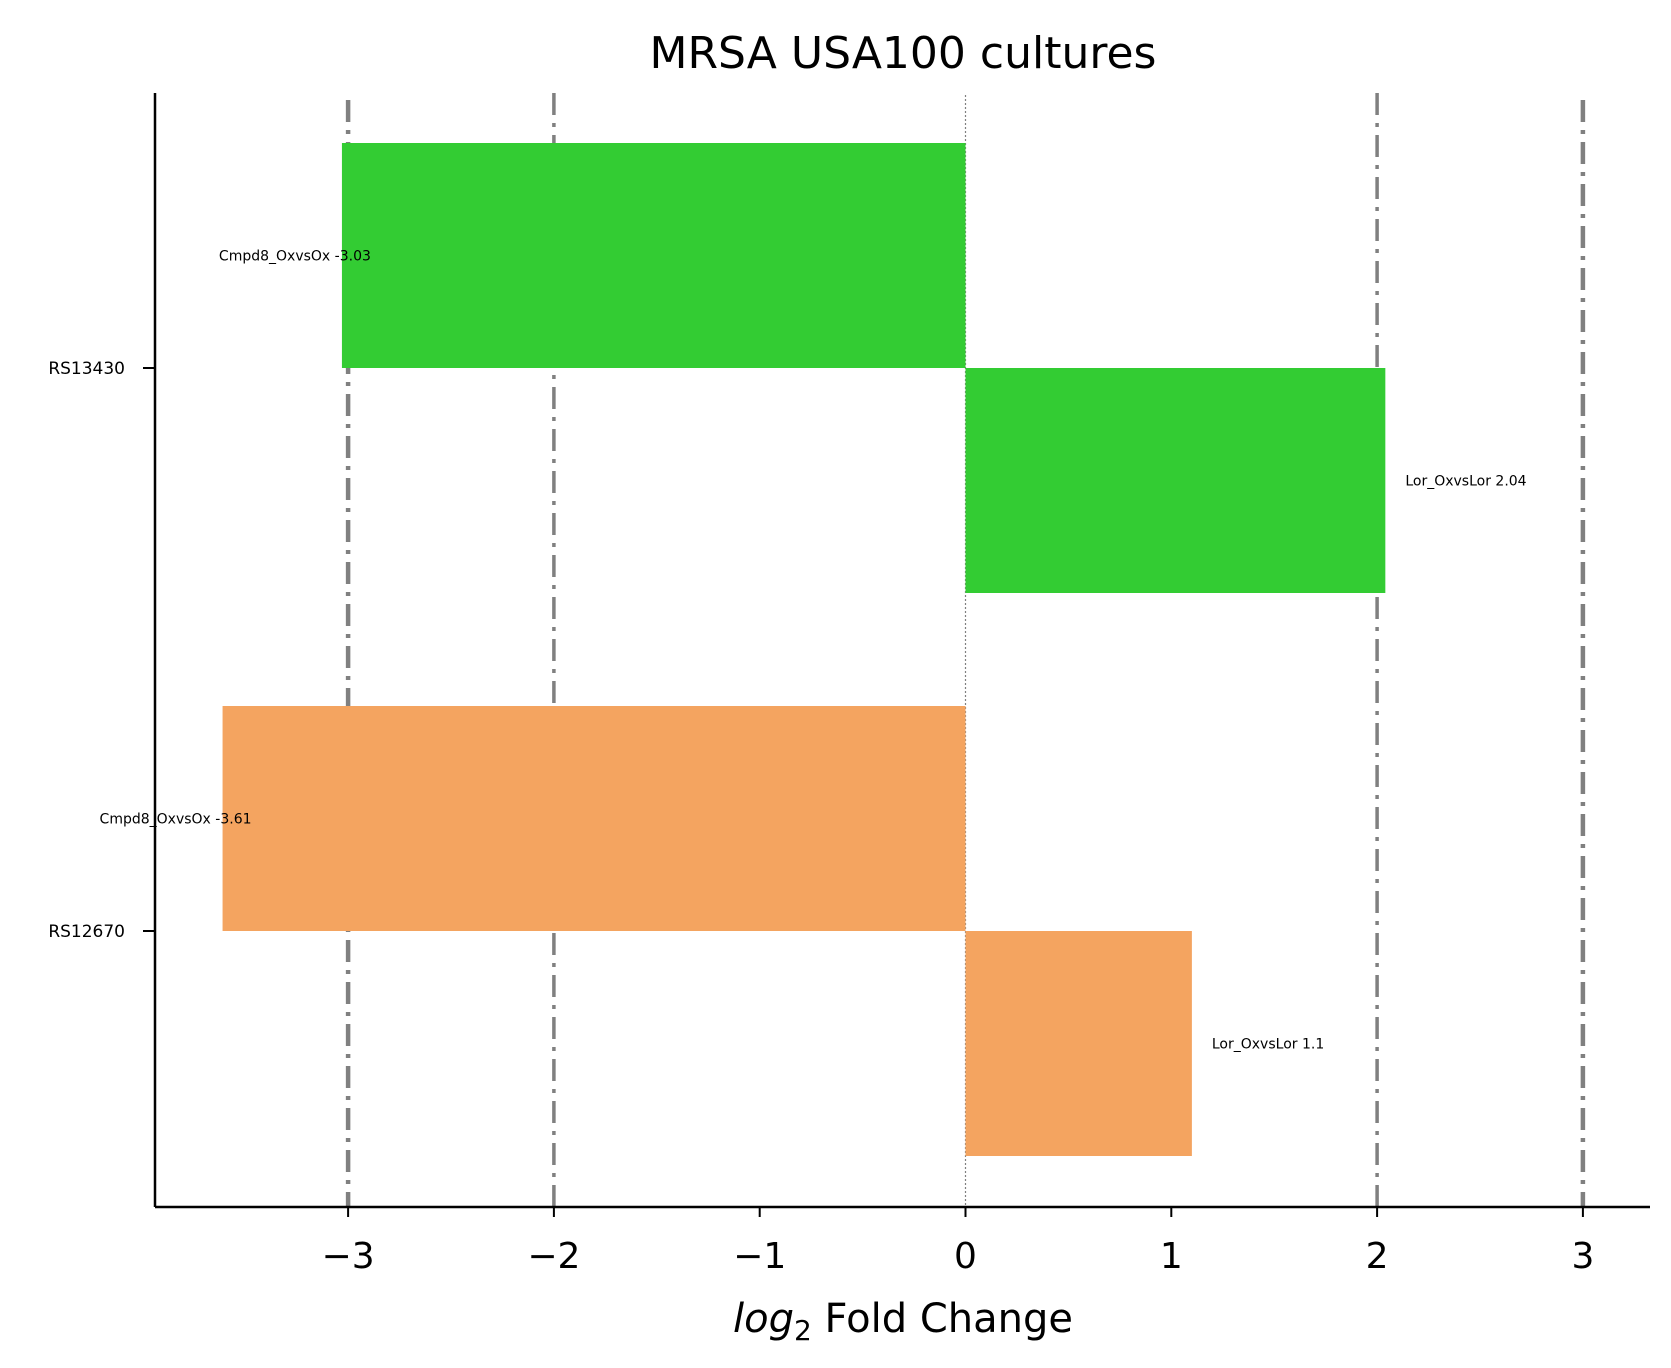  I want to click on x-tick-label: 3, so click(1582, 1256).